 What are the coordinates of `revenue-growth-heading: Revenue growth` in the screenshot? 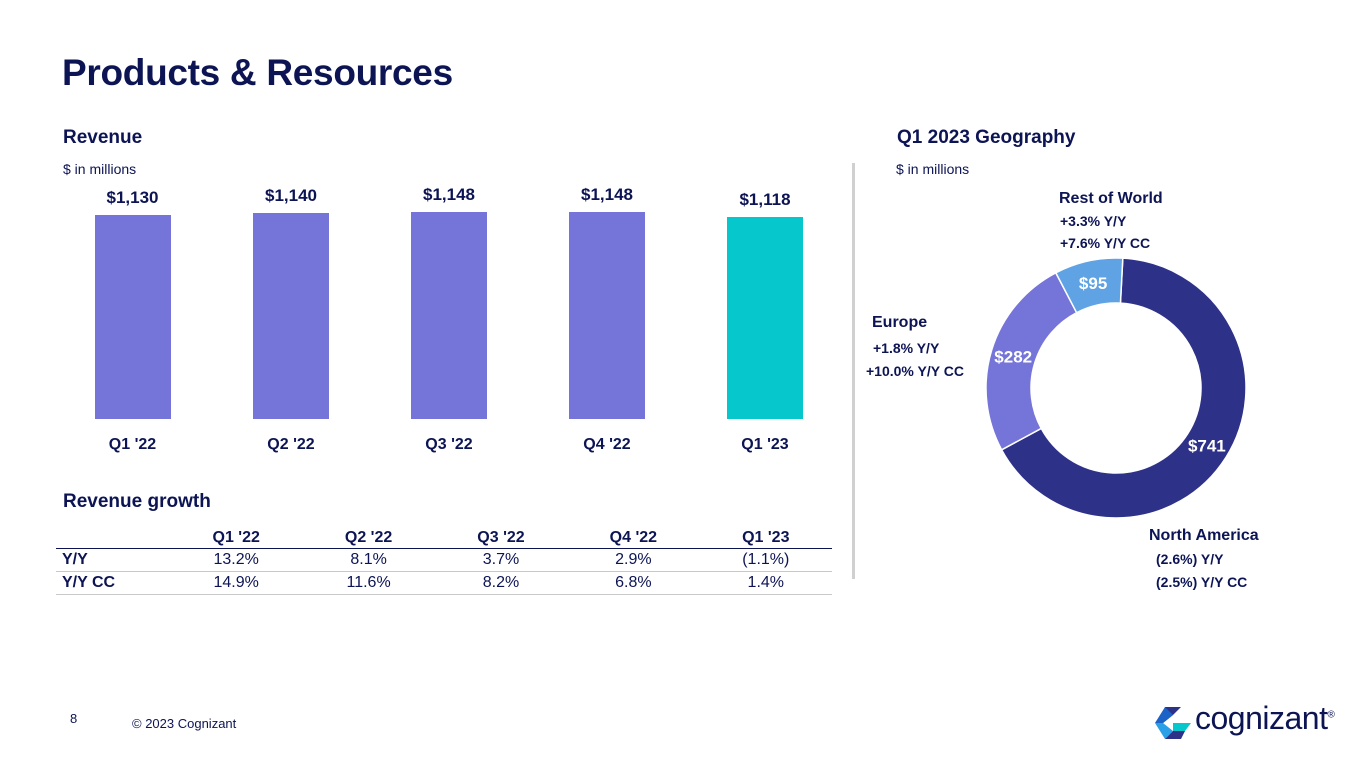 It's located at (137, 501).